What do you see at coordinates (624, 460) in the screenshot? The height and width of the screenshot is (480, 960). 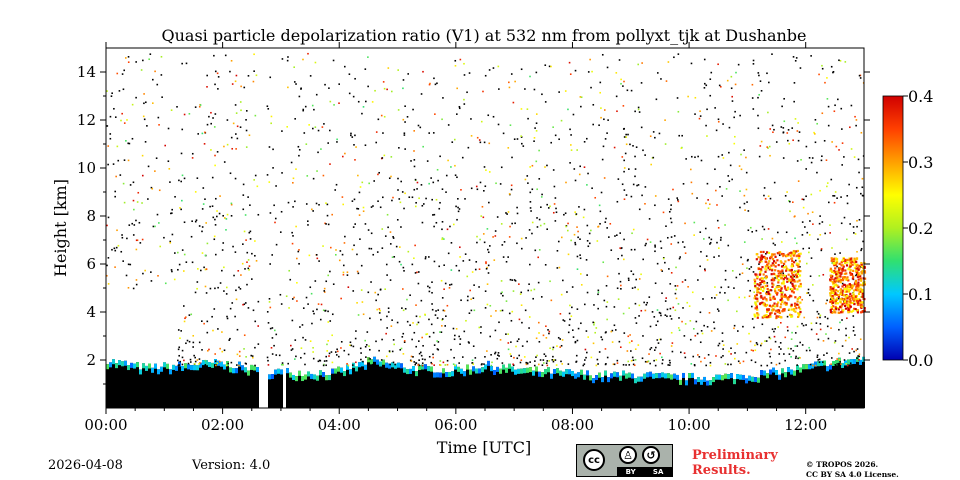 I see `cc-license-badge: cc ♙ ↺ BY SA` at bounding box center [624, 460].